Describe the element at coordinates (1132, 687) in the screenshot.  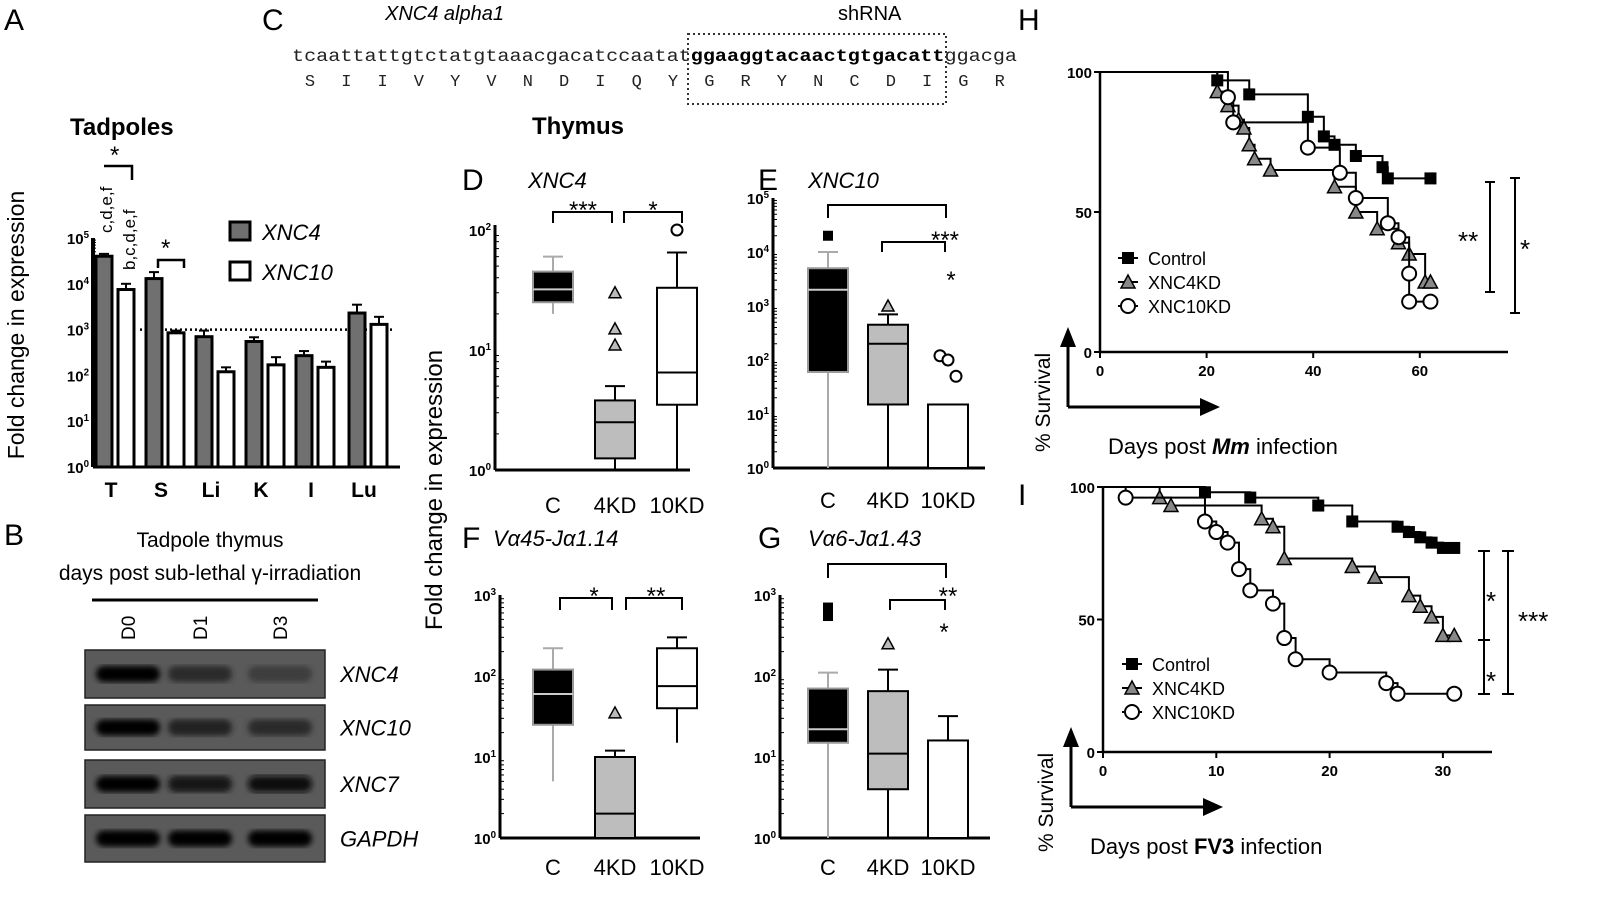
I see `legend-marker-triangle` at that location.